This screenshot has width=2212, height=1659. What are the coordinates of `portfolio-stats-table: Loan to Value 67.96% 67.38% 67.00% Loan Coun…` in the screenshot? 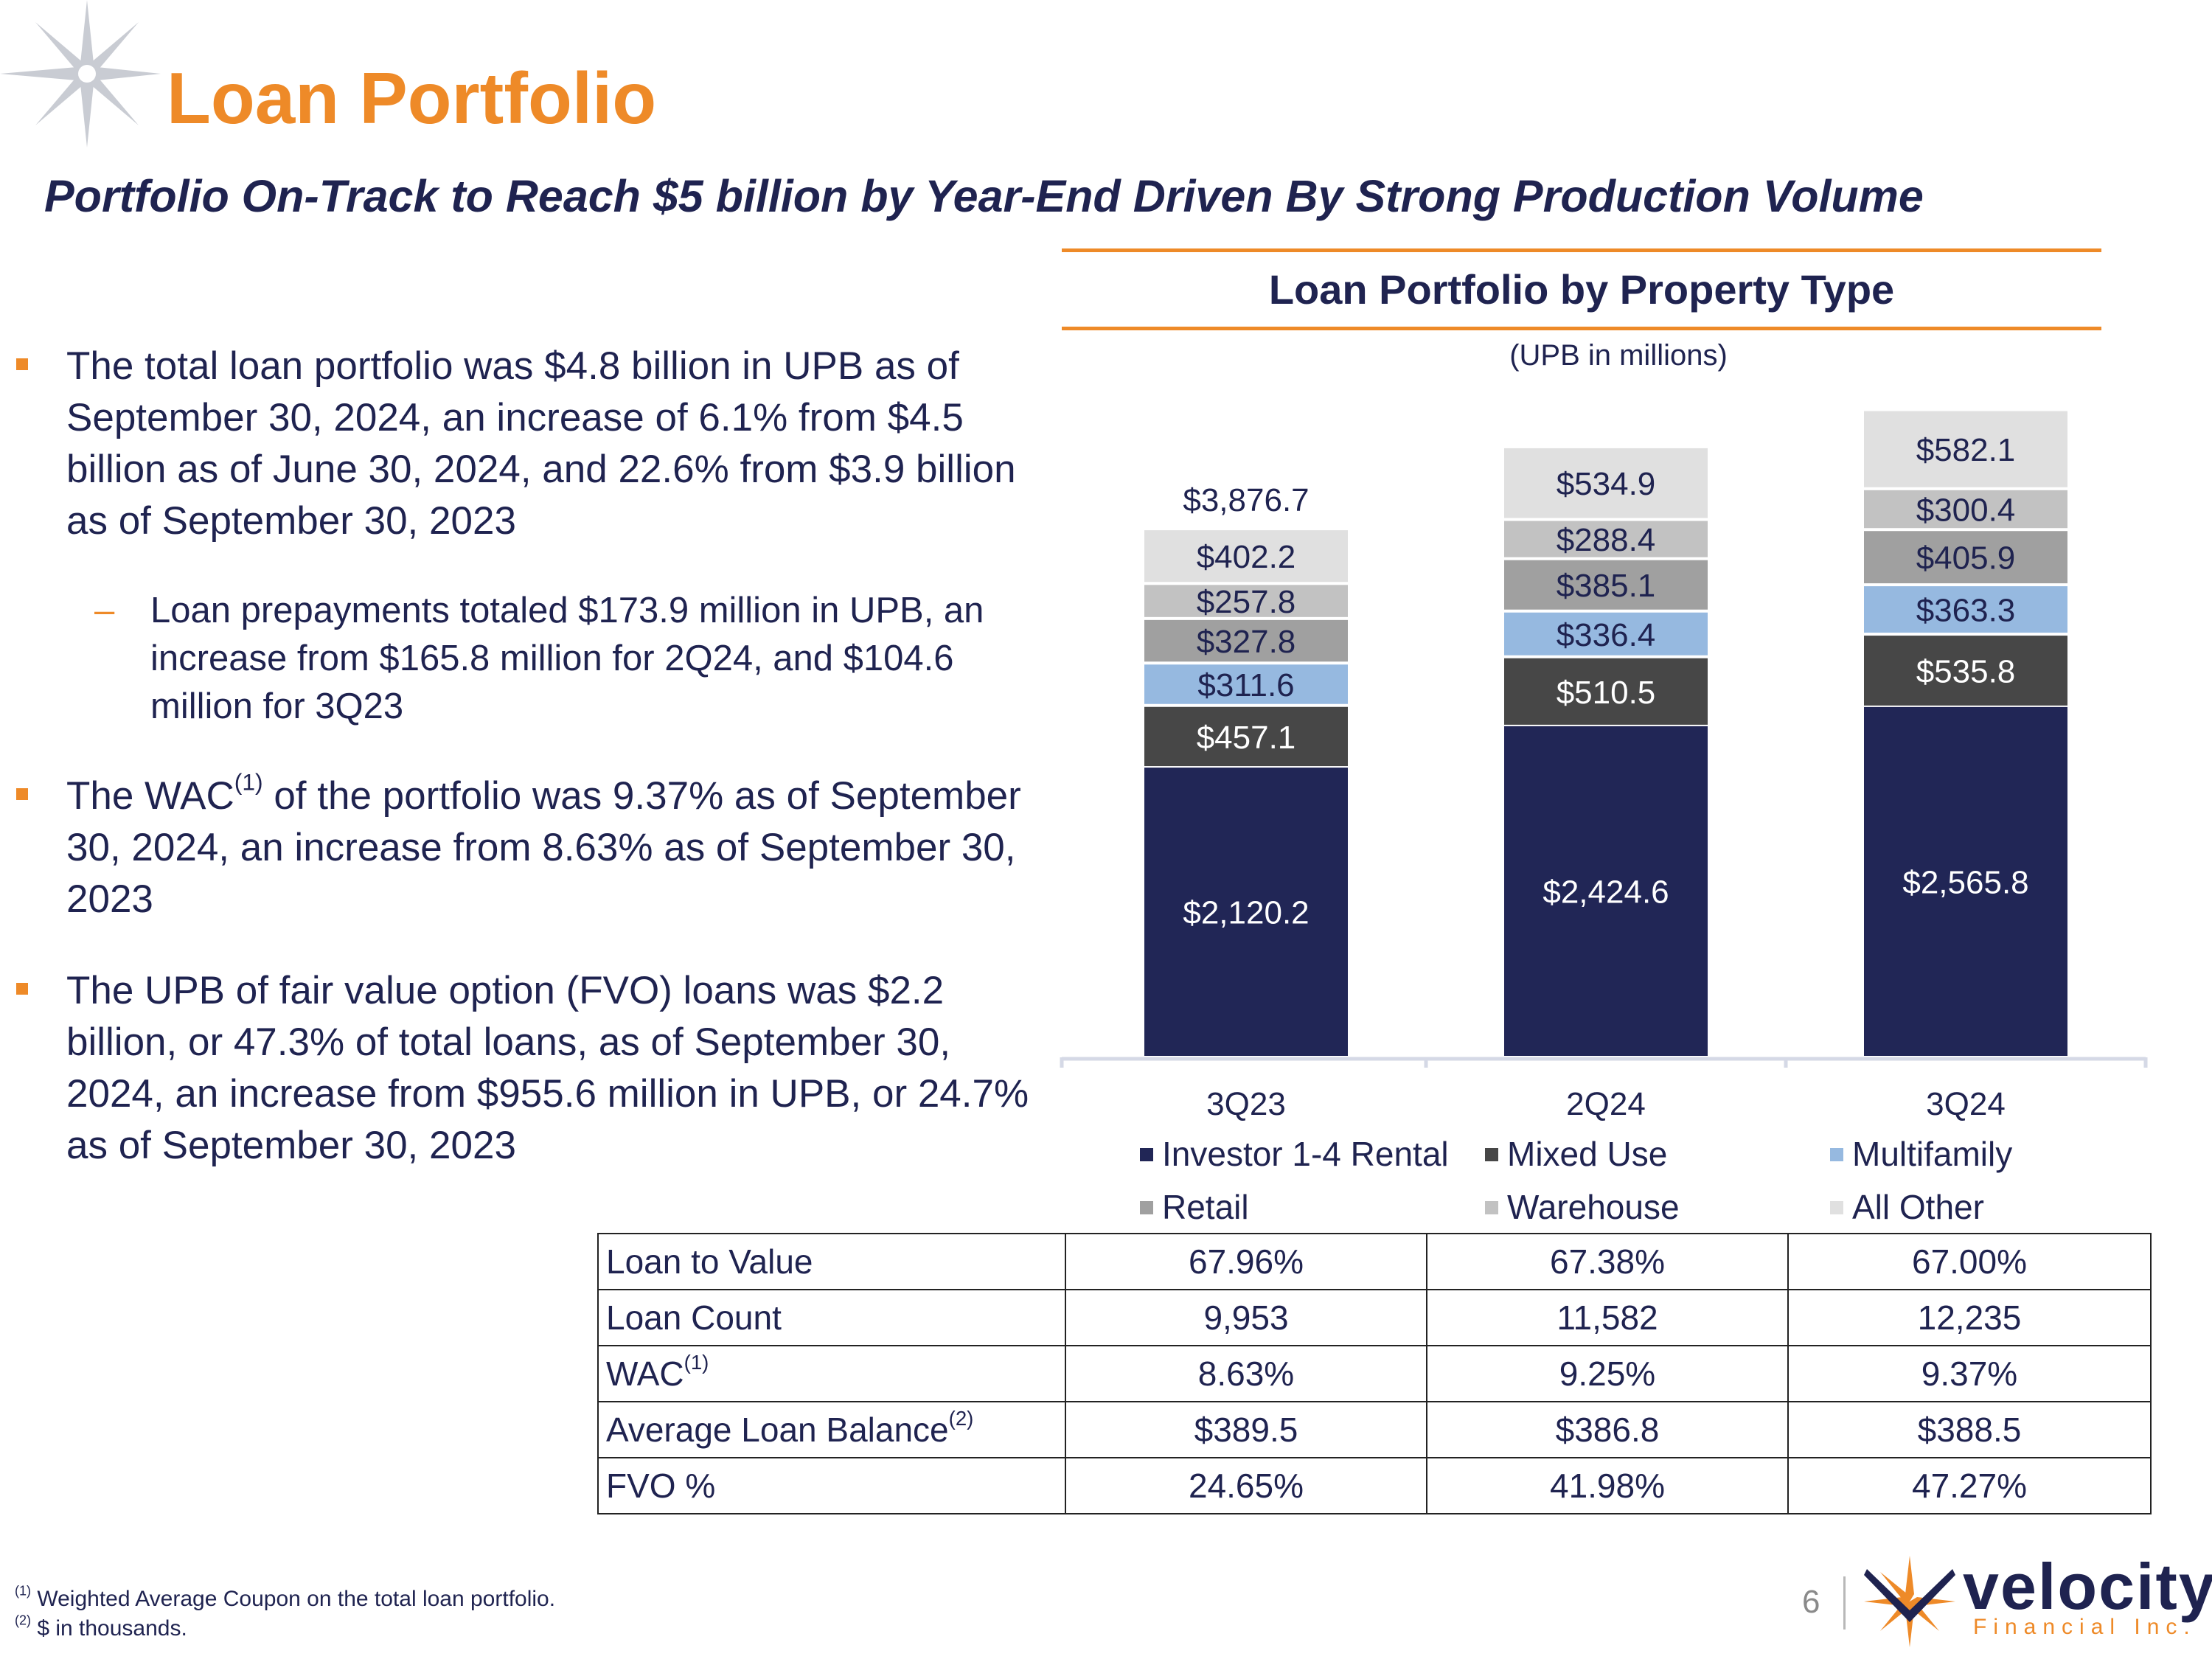 It's located at (1374, 1373).